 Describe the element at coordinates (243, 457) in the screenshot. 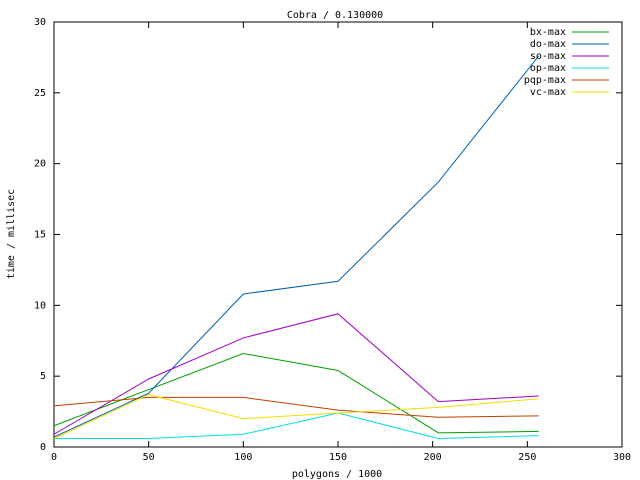

I see `x-tick-label: 100` at that location.